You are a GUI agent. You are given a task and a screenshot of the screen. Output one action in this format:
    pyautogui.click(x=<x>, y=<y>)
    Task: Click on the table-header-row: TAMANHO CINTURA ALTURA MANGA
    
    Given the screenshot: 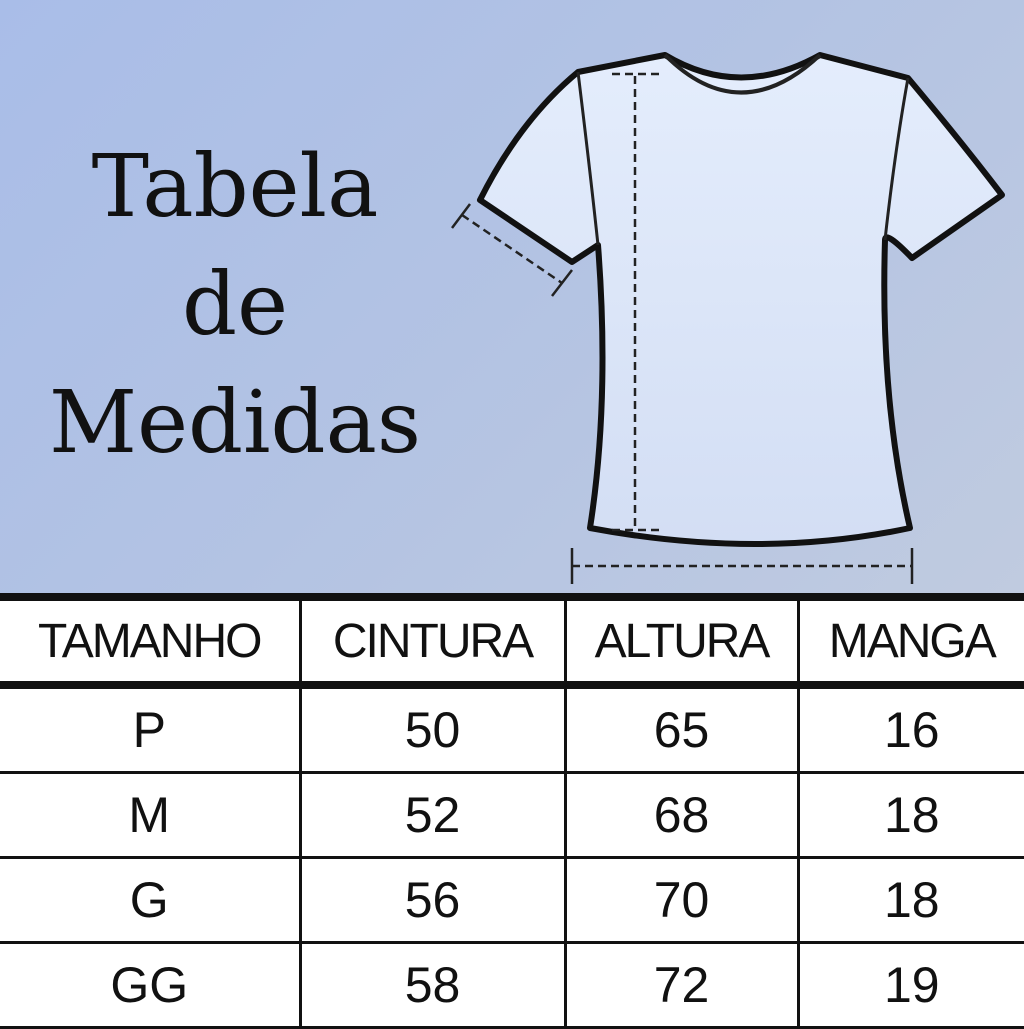 What is the action you would take?
    pyautogui.click(x=512, y=641)
    